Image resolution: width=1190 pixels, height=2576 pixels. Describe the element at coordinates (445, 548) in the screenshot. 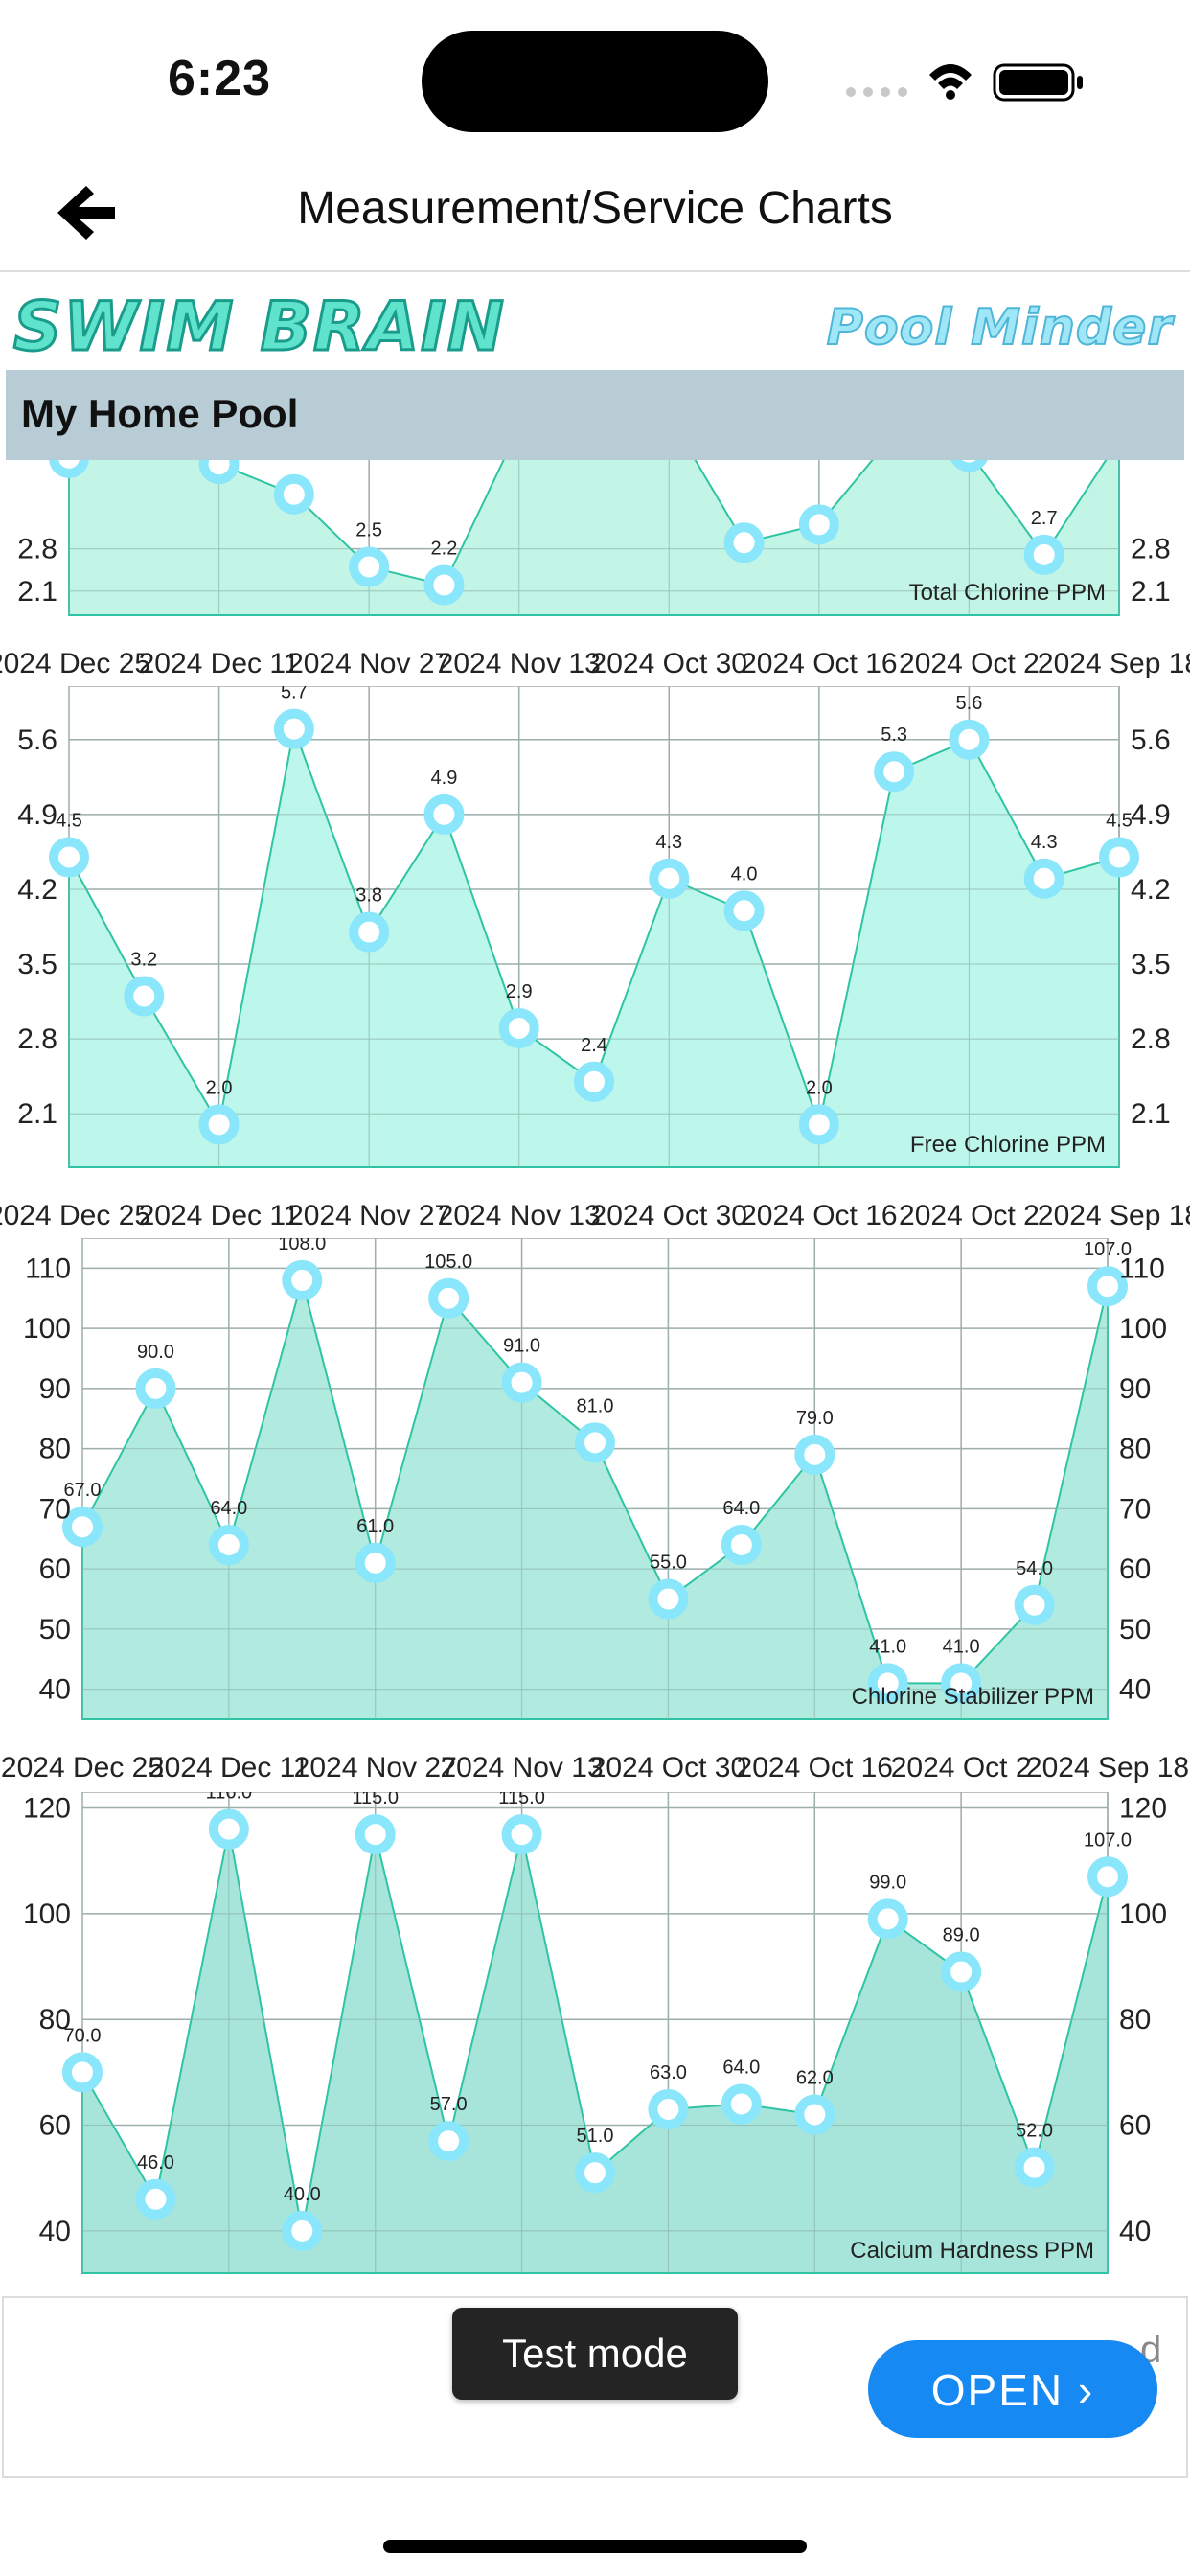

I see `data-label: 2.2` at that location.